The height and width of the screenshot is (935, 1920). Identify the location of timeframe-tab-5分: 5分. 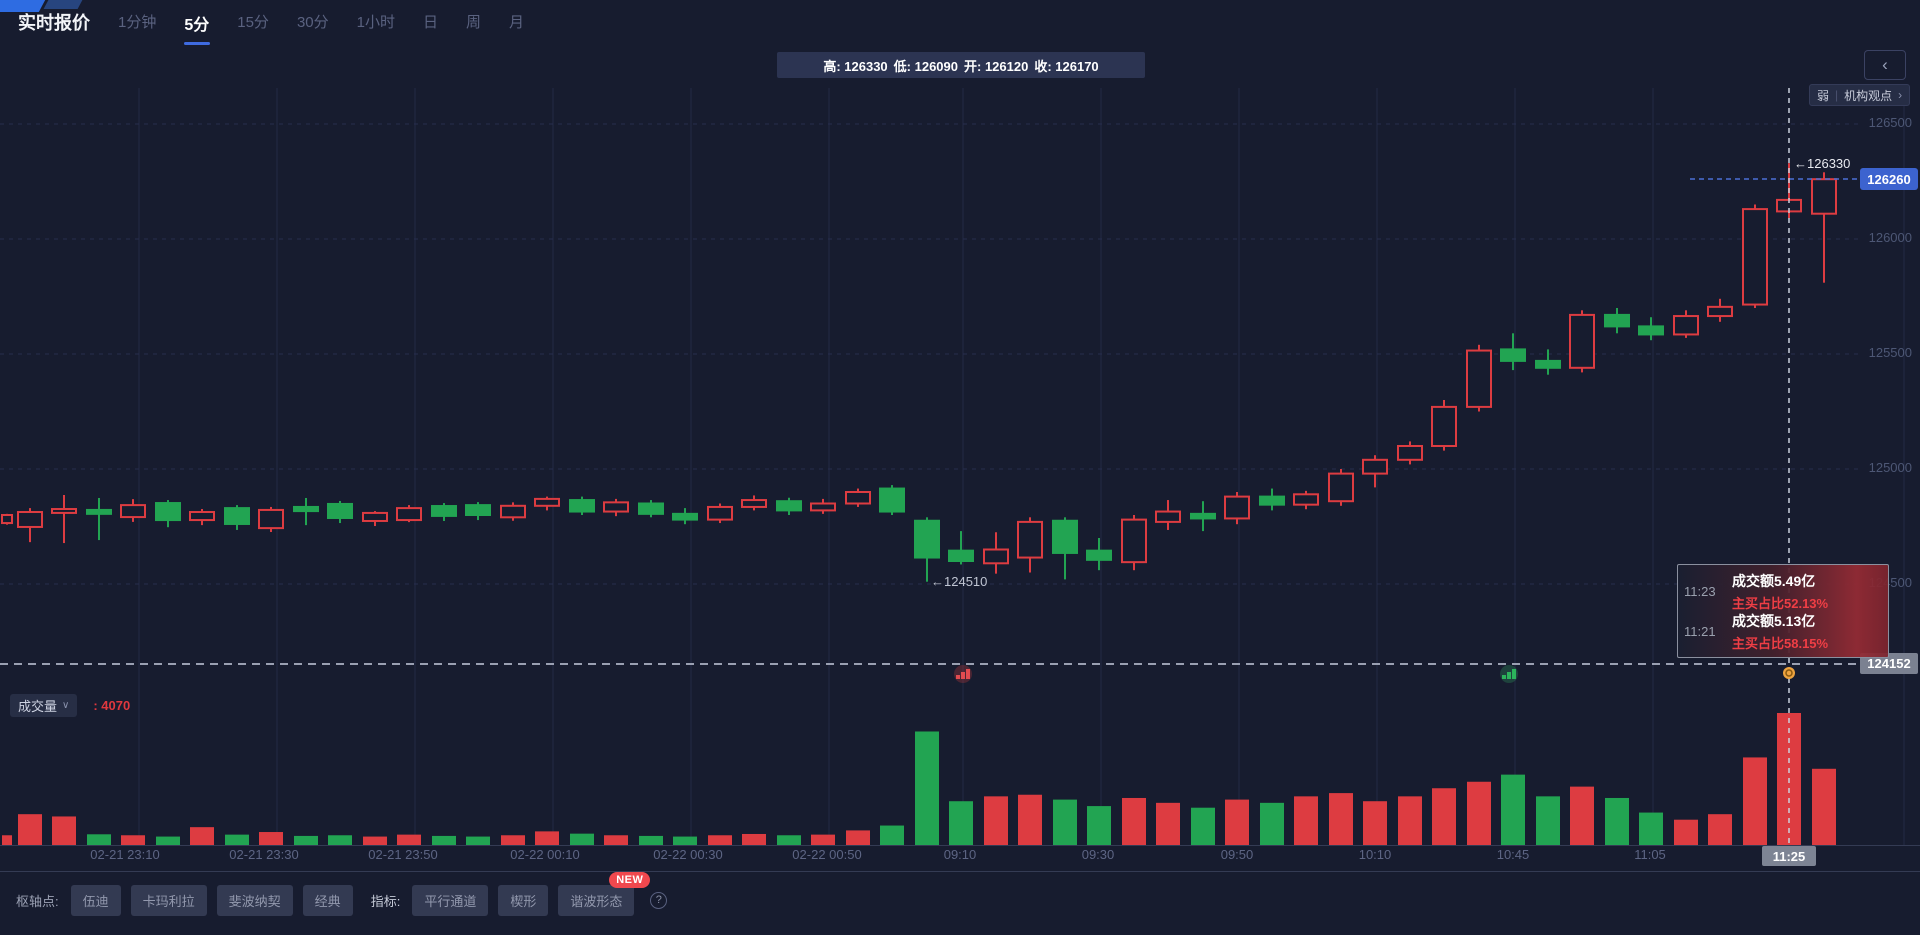
(196, 27).